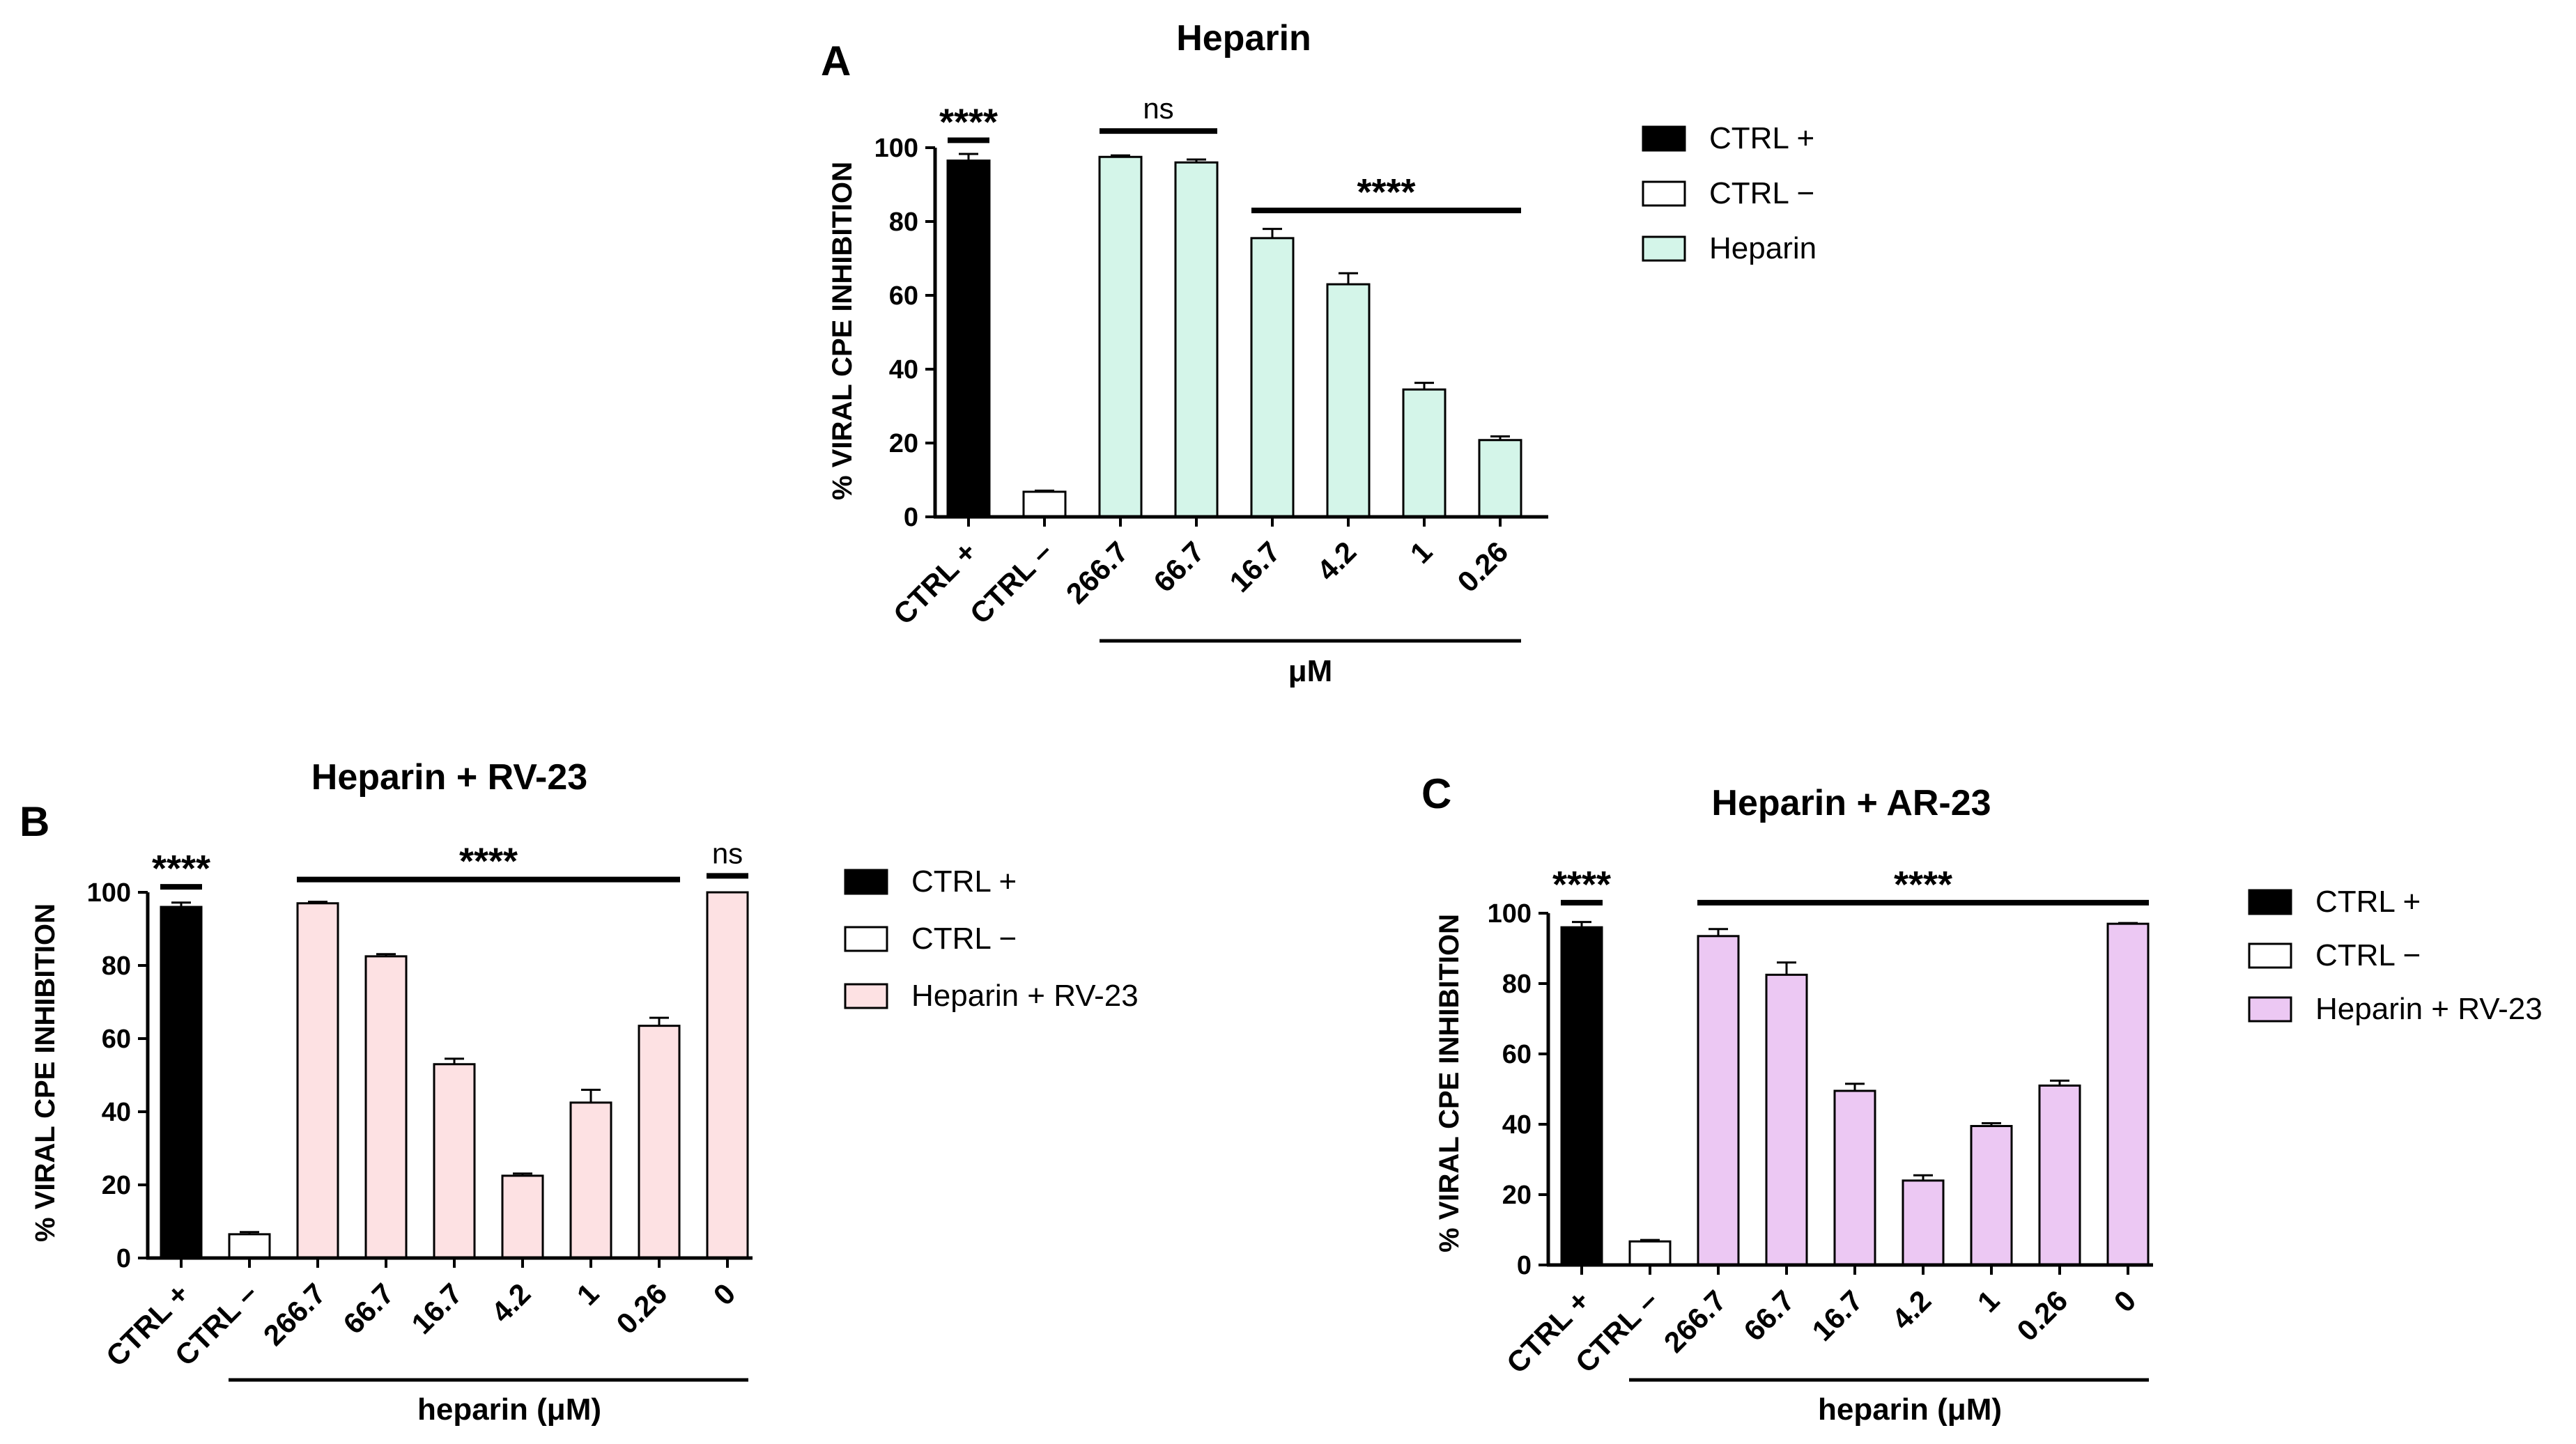 This screenshot has height=1444, width=2576. I want to click on x-tick-labels: CTRL +CTRL –266.7 66.7 16.7 4.2 1 0.26, so click(1200, 582).